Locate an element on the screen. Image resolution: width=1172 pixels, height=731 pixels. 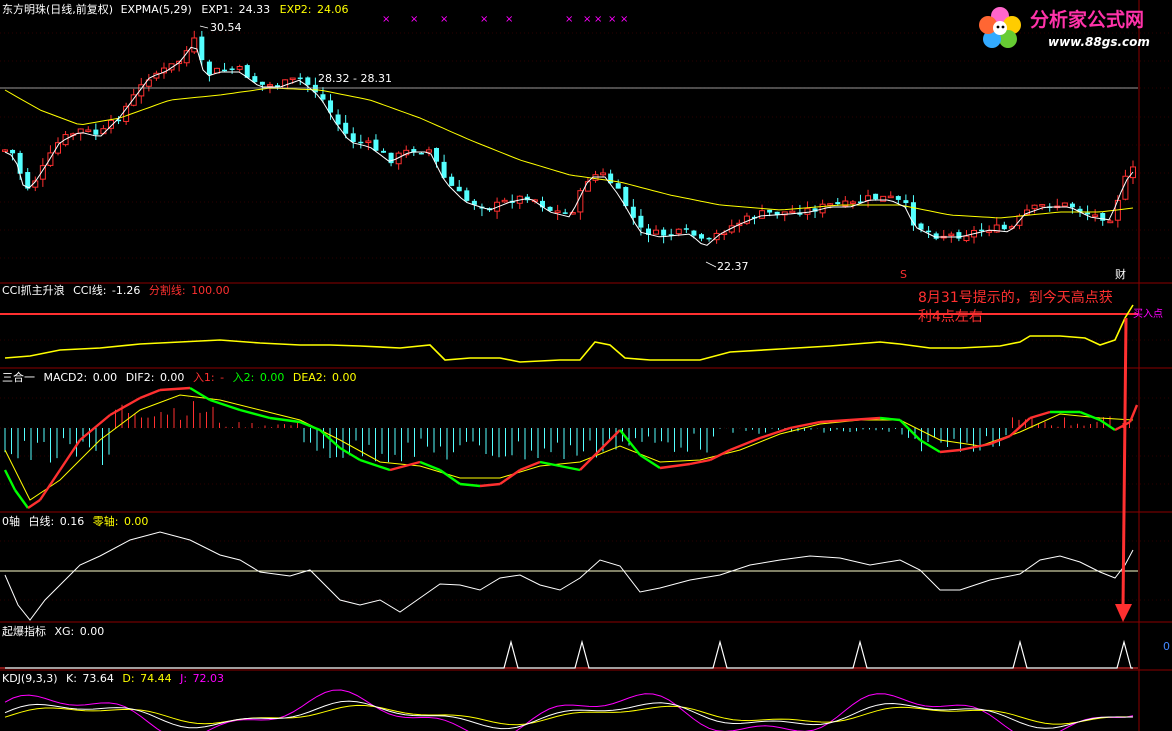
exp1-name: EXP1: is located at coordinates (217, 9).